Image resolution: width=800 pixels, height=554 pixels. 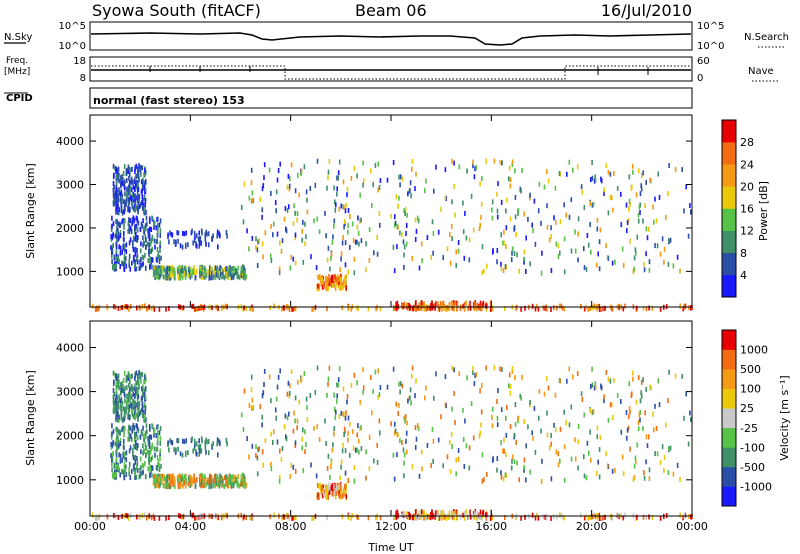 What do you see at coordinates (752, 447) in the screenshot?
I see `colorbar-tick-label: -100` at bounding box center [752, 447].